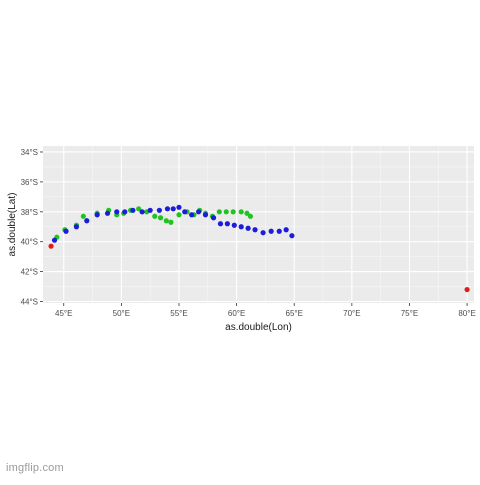  Describe the element at coordinates (294, 313) in the screenshot. I see `x-tick-label: 65°E` at that location.